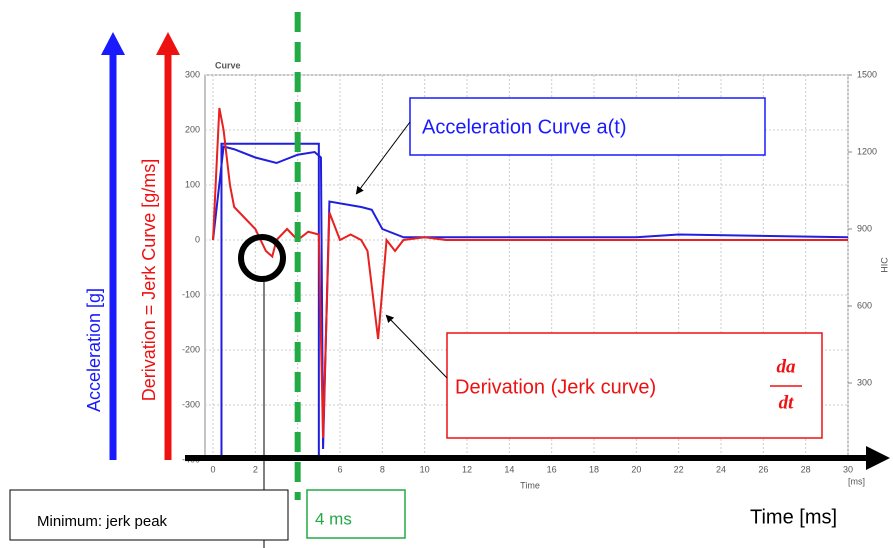 Image resolution: width=893 pixels, height=548 pixels. What do you see at coordinates (793, 517) in the screenshot?
I see `time-label: Time [ms]` at bounding box center [793, 517].